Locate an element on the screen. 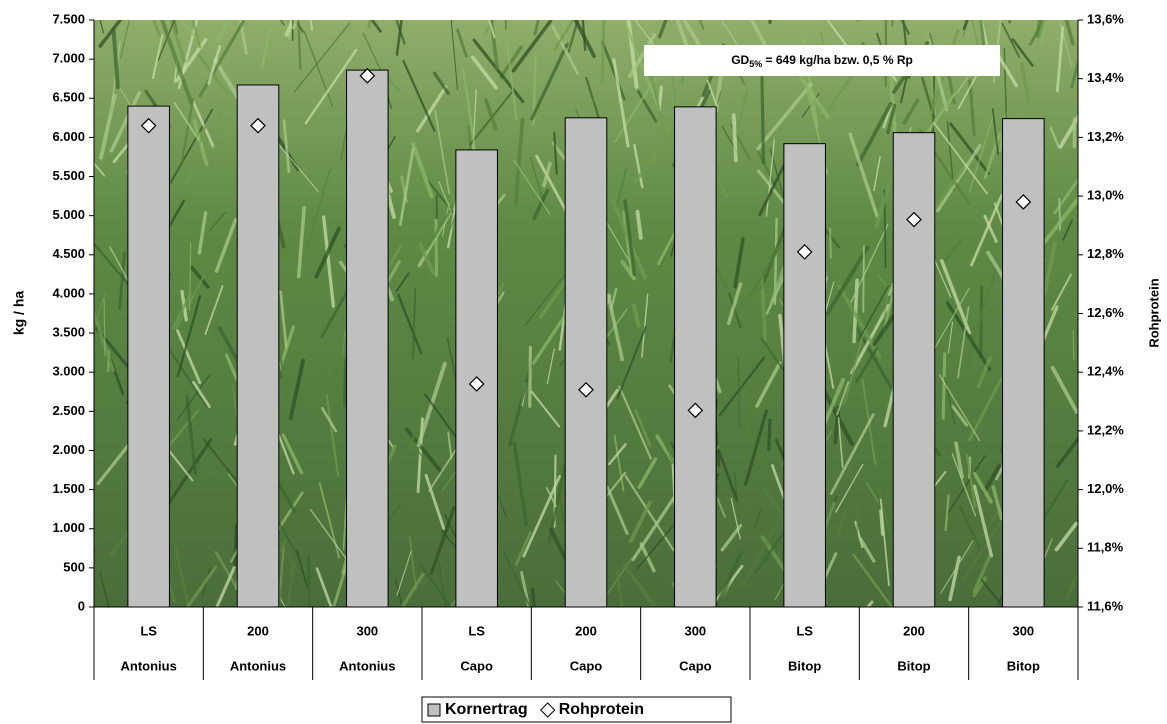  bar is located at coordinates (695, 357).